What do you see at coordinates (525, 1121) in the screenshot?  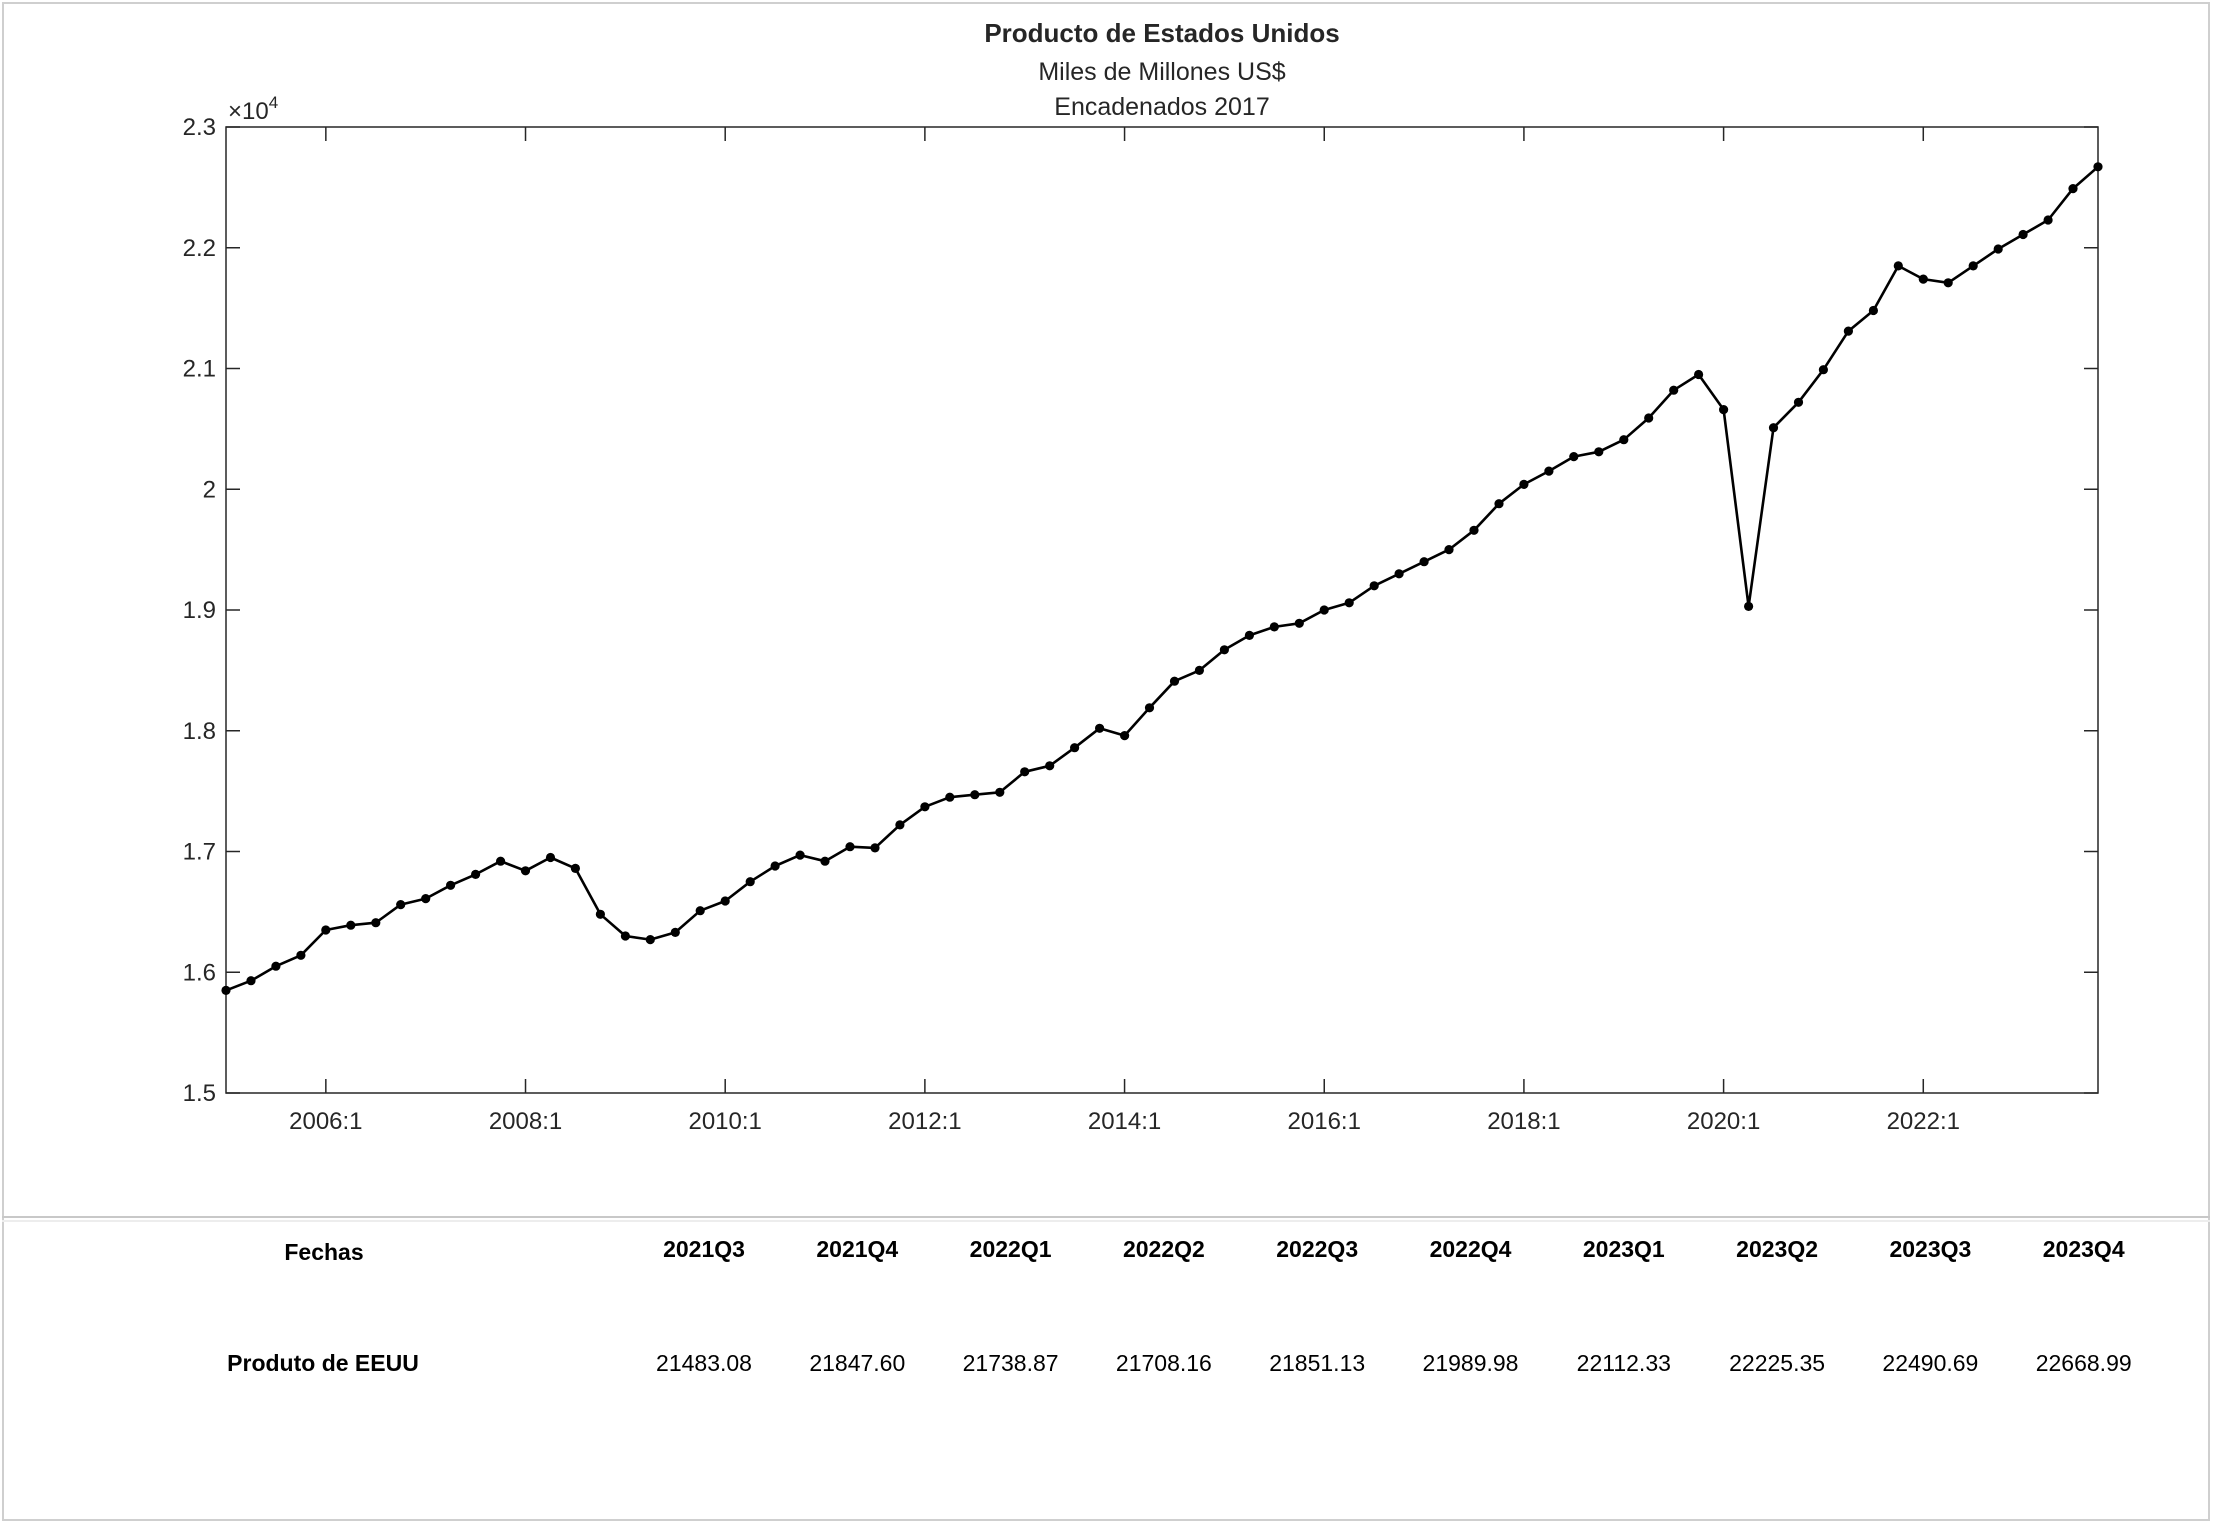 I see `x-tick-label: 2008:1` at bounding box center [525, 1121].